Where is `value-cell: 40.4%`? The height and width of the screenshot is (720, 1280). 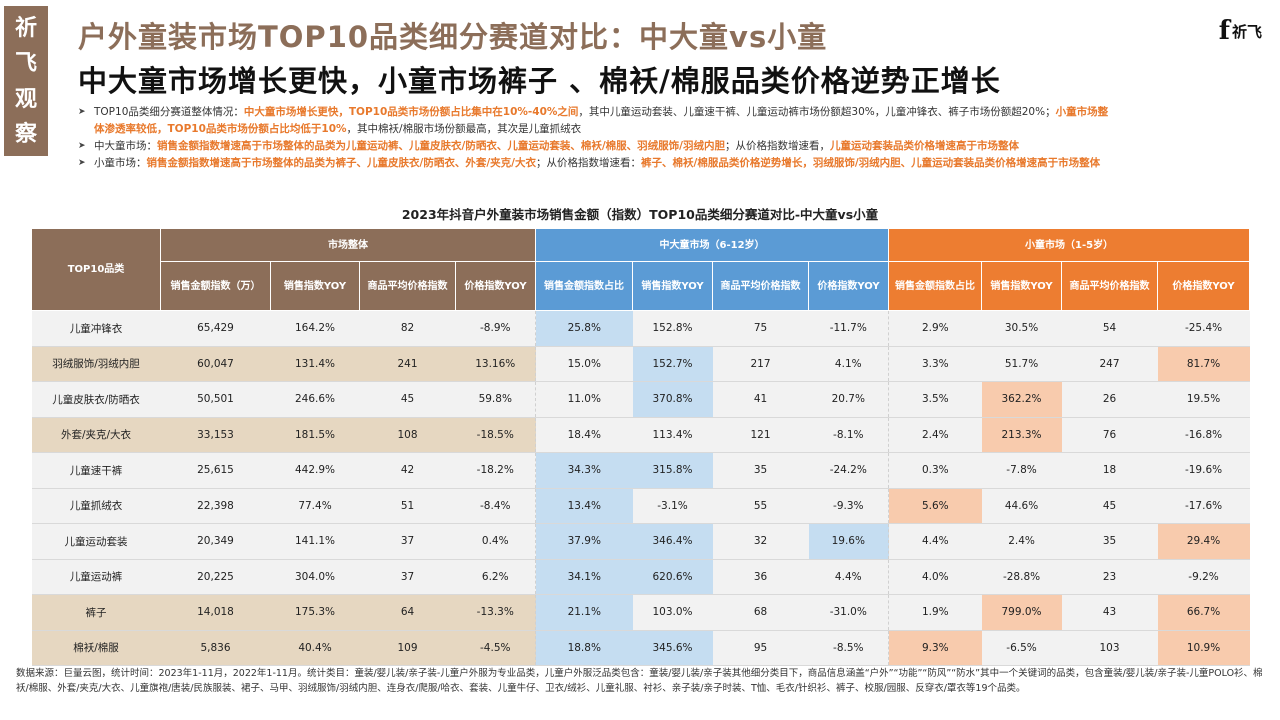 value-cell: 40.4% is located at coordinates (315, 648).